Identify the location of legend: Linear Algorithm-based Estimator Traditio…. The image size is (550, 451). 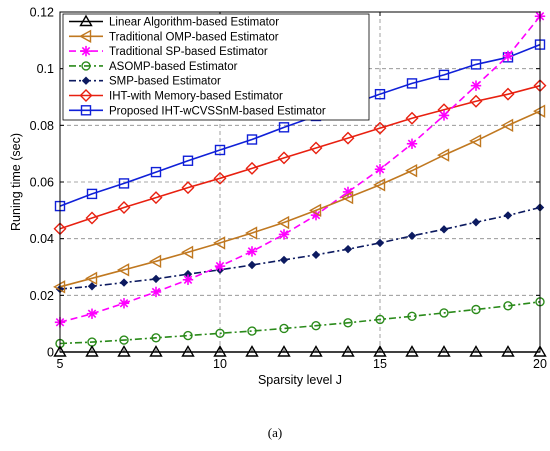
(216, 67).